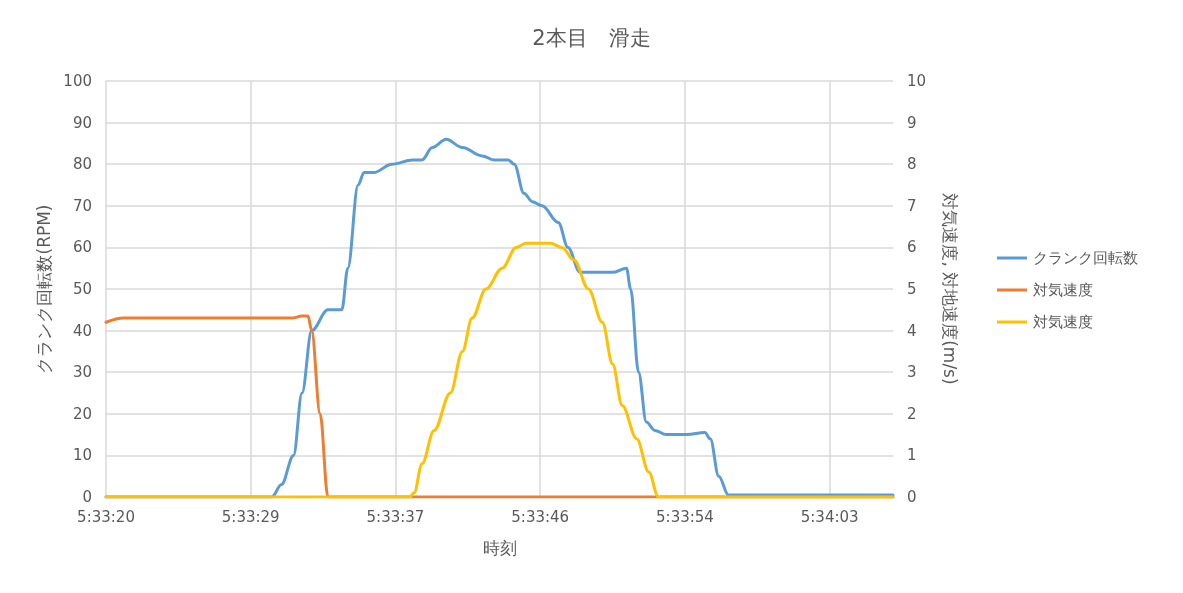 The height and width of the screenshot is (593, 1183). Describe the element at coordinates (82, 330) in the screenshot. I see `y-tick-label: 40` at that location.